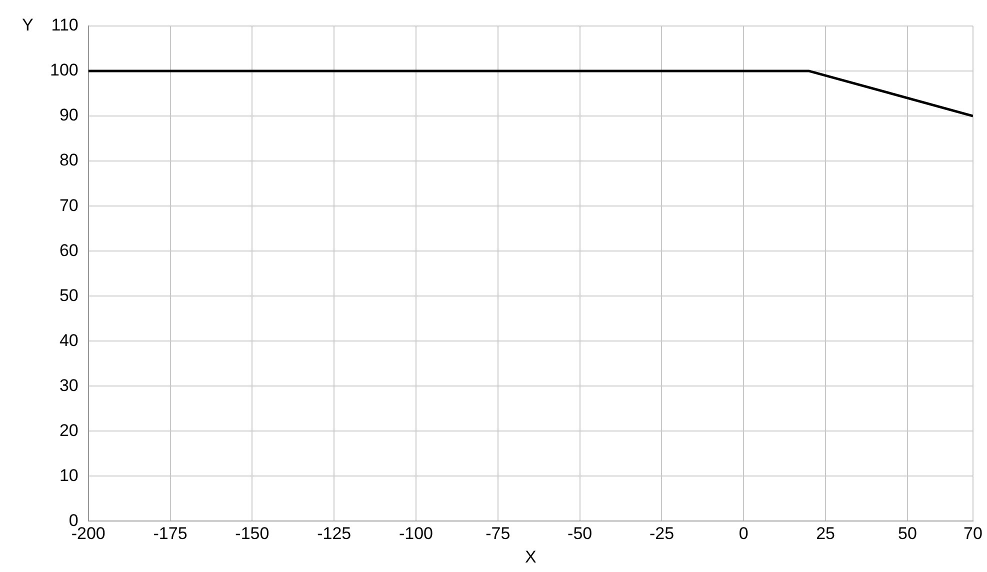 Image resolution: width=987 pixels, height=572 pixels. I want to click on x-tick-label: -150, so click(252, 534).